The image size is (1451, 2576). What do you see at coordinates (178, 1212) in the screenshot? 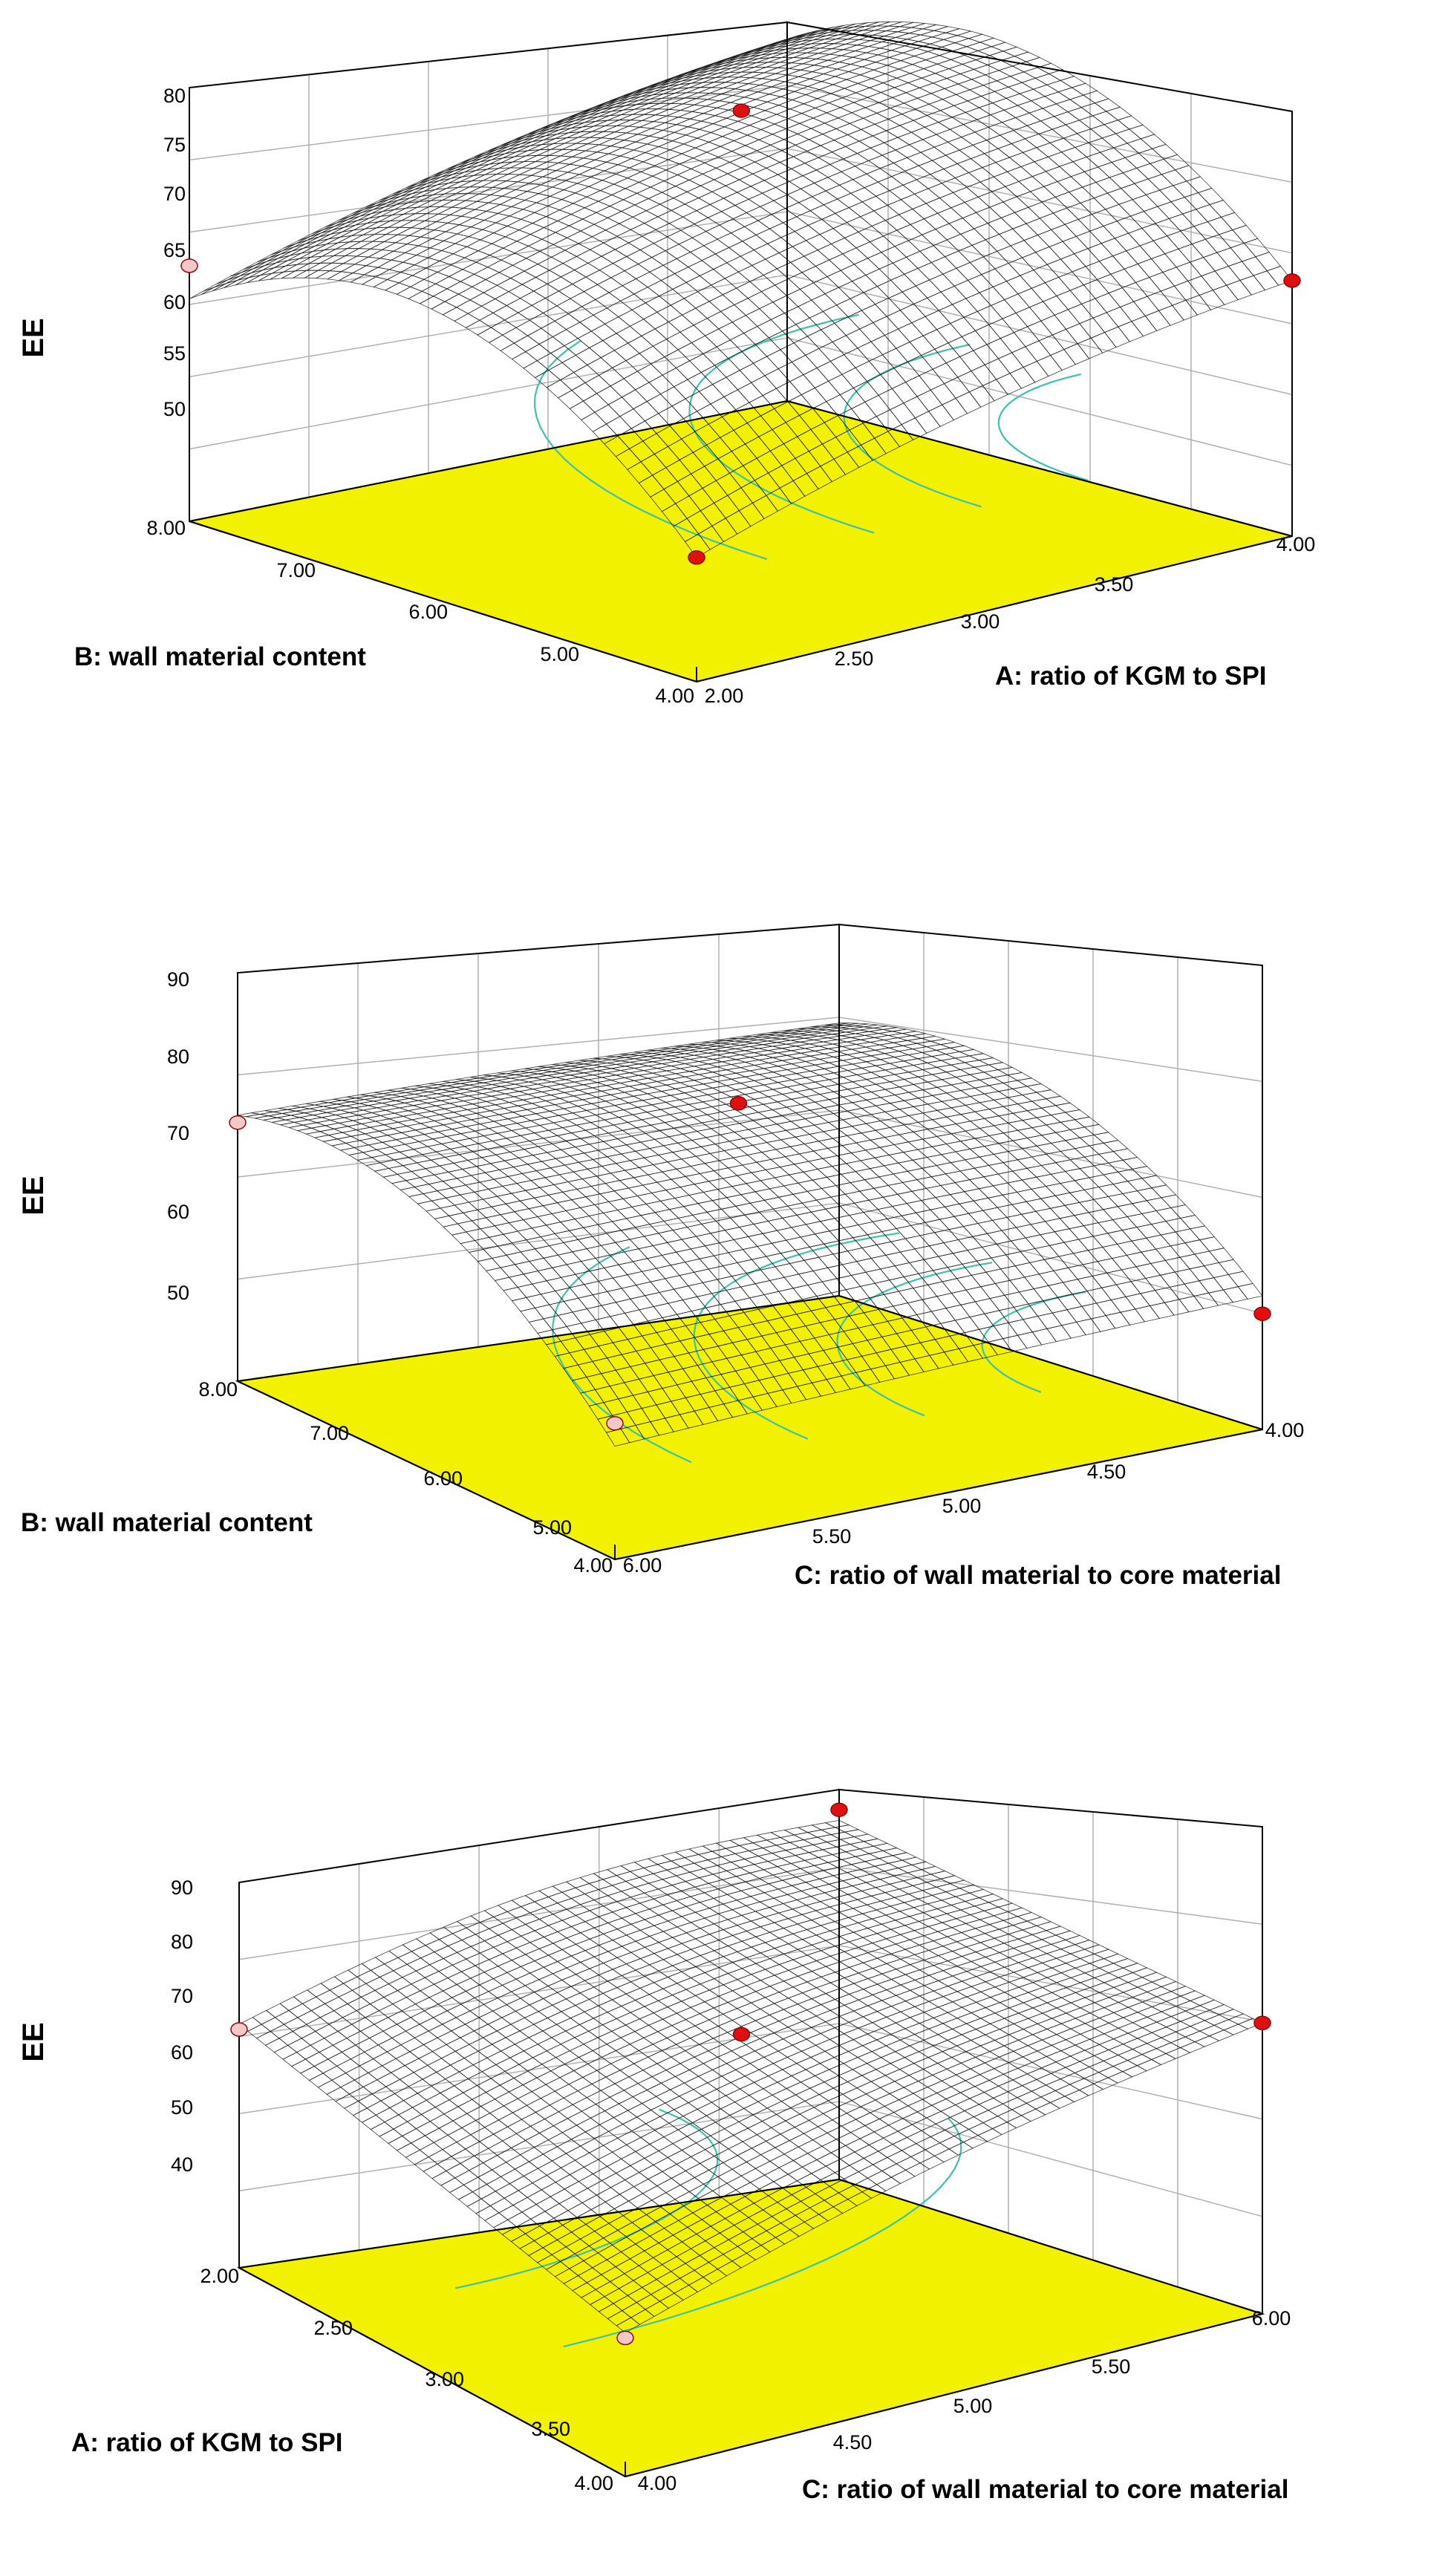
I see `z-tick: 60` at bounding box center [178, 1212].